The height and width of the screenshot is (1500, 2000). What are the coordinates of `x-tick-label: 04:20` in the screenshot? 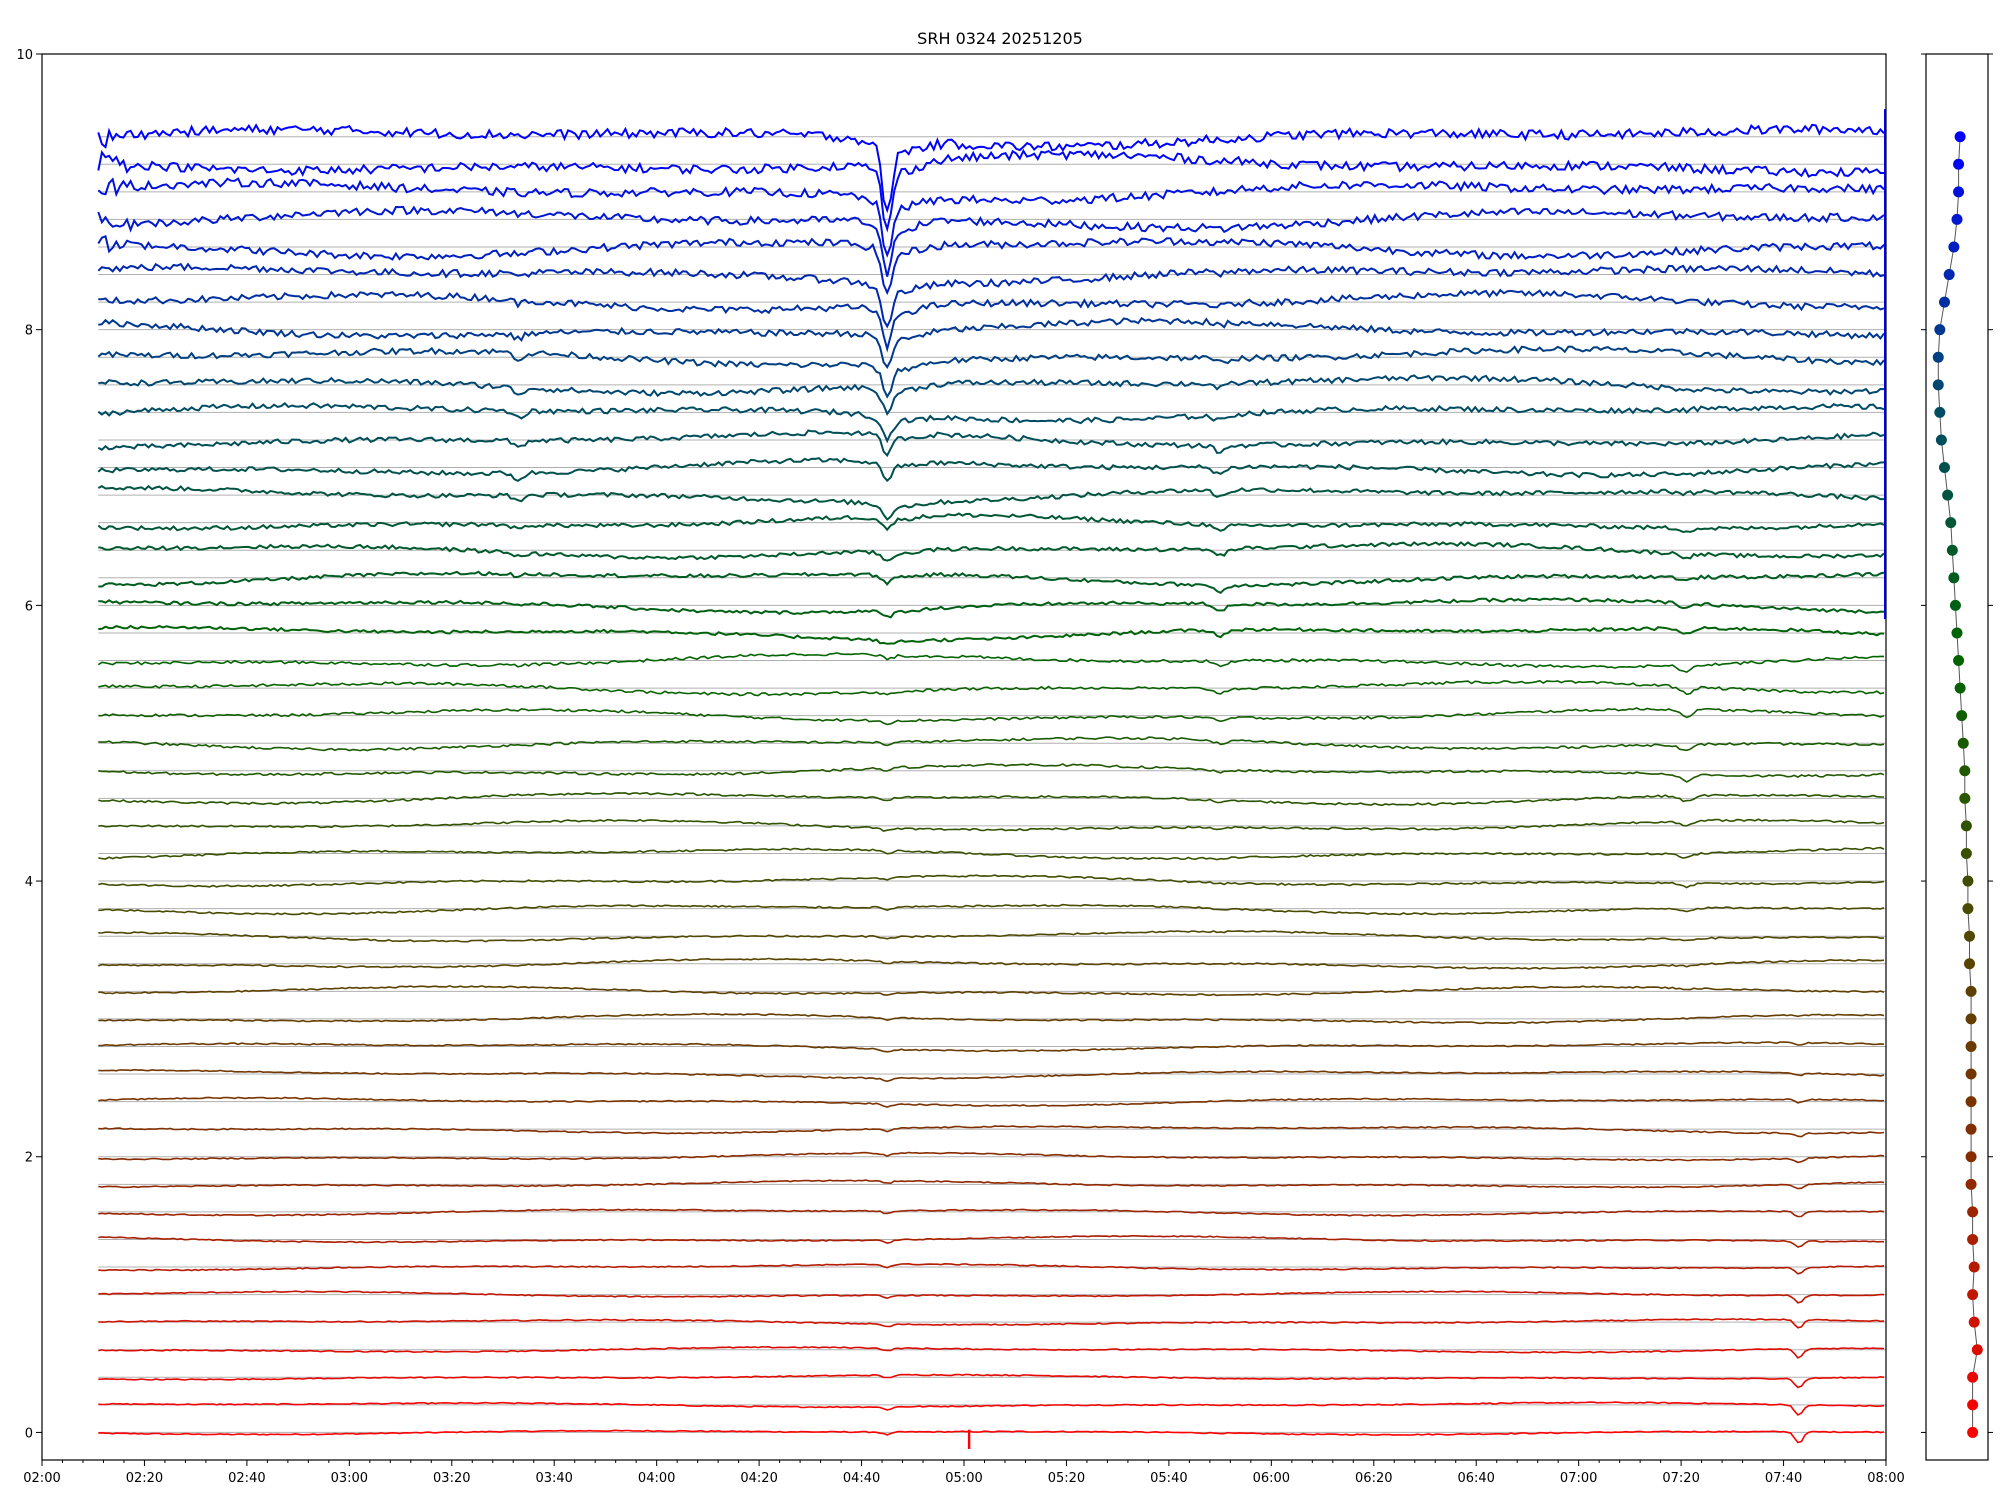 It's located at (758, 1478).